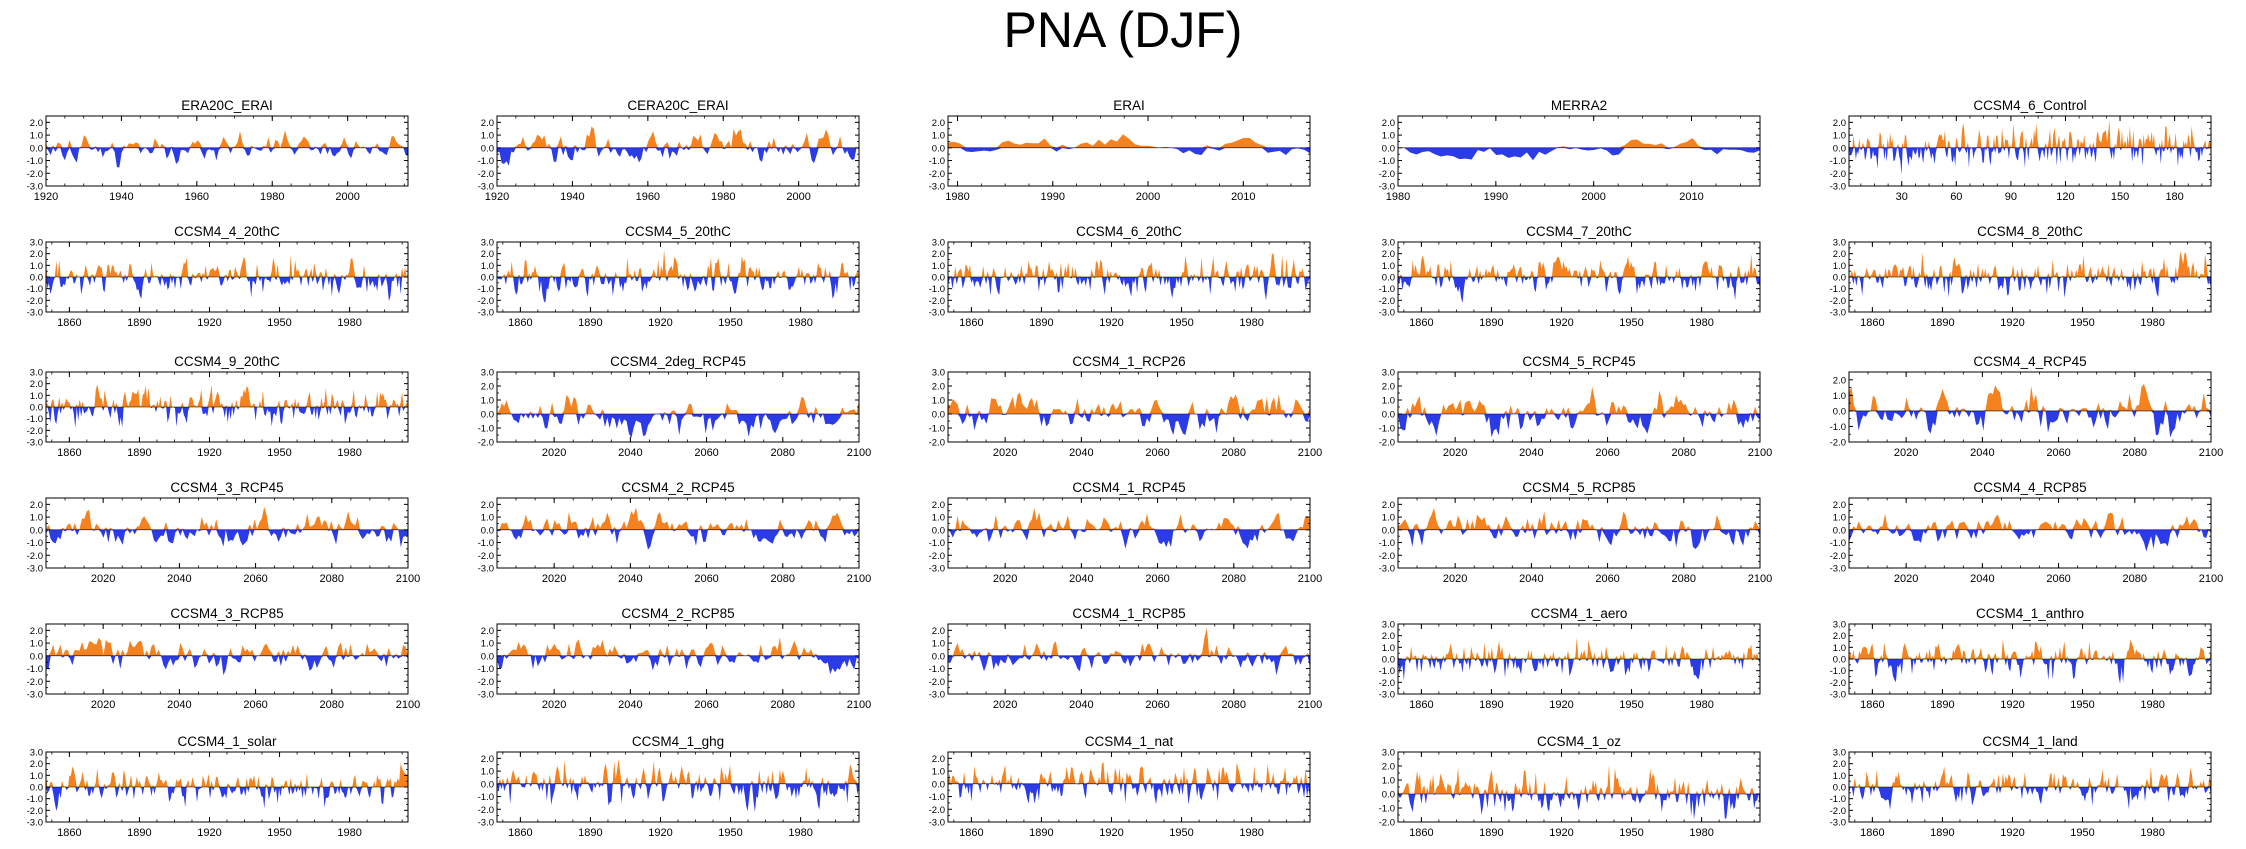 This screenshot has width=2246, height=849. I want to click on panel-title: MERRA2, so click(1579, 105).